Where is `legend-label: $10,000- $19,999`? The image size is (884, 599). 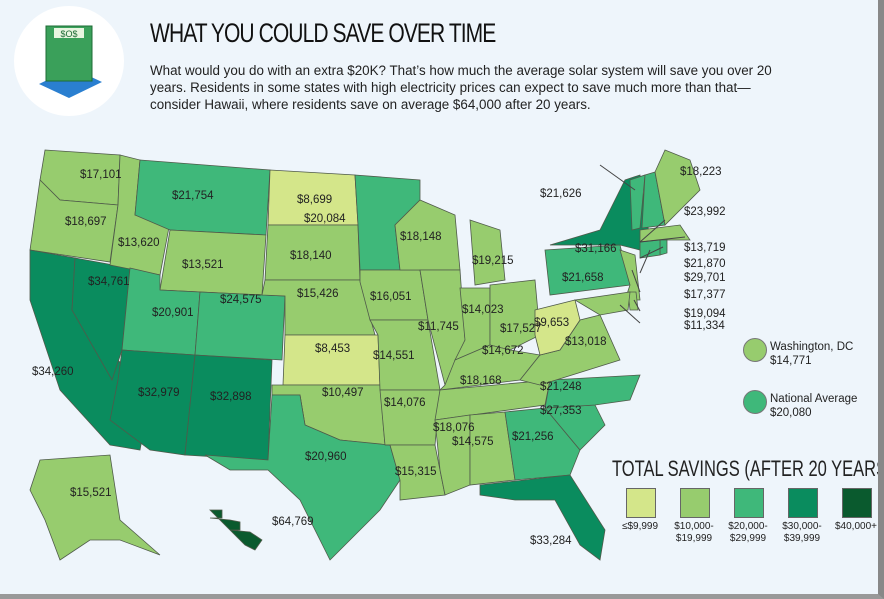 legend-label: $10,000- $19,999 is located at coordinates (694, 533).